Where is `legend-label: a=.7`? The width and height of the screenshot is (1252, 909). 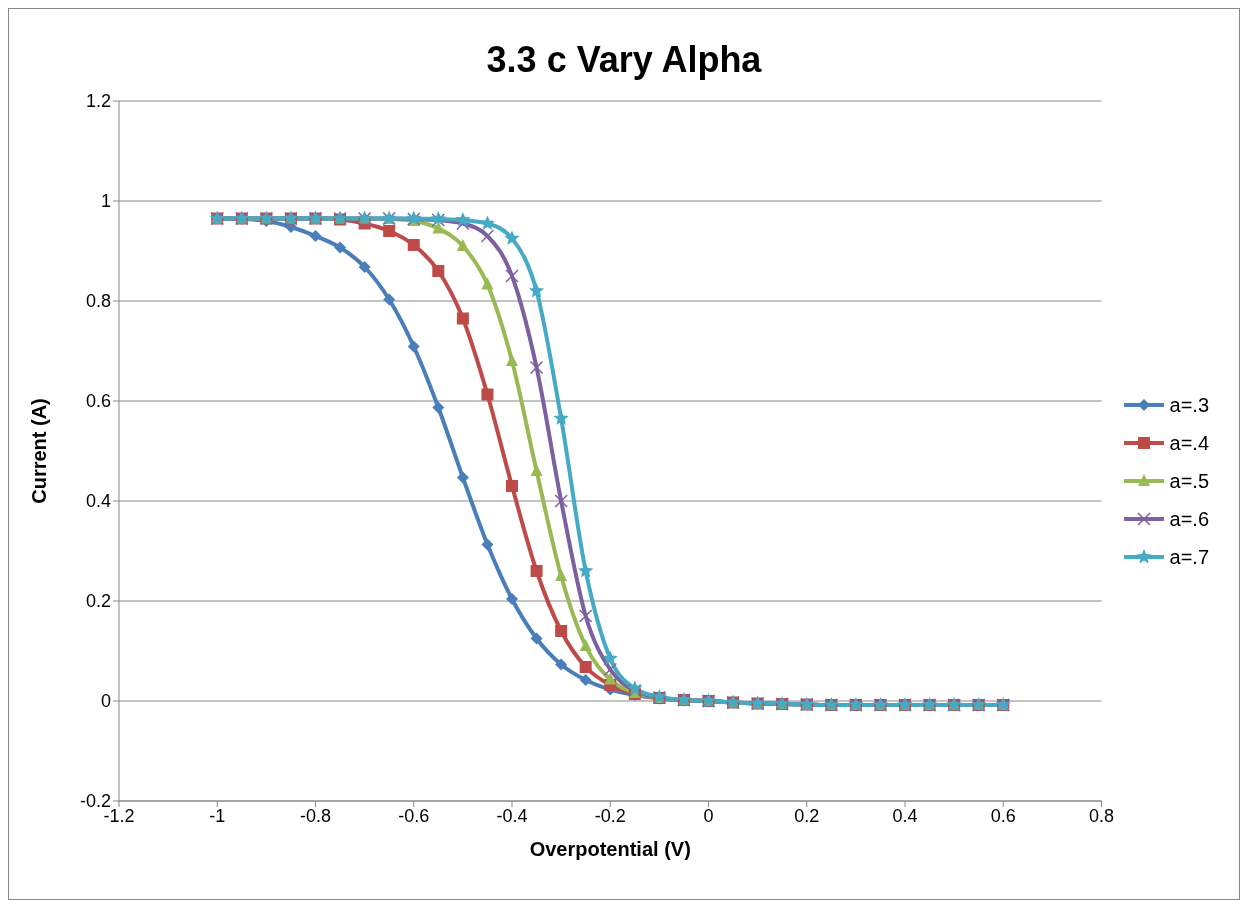
legend-label: a=.7 is located at coordinates (1189, 557).